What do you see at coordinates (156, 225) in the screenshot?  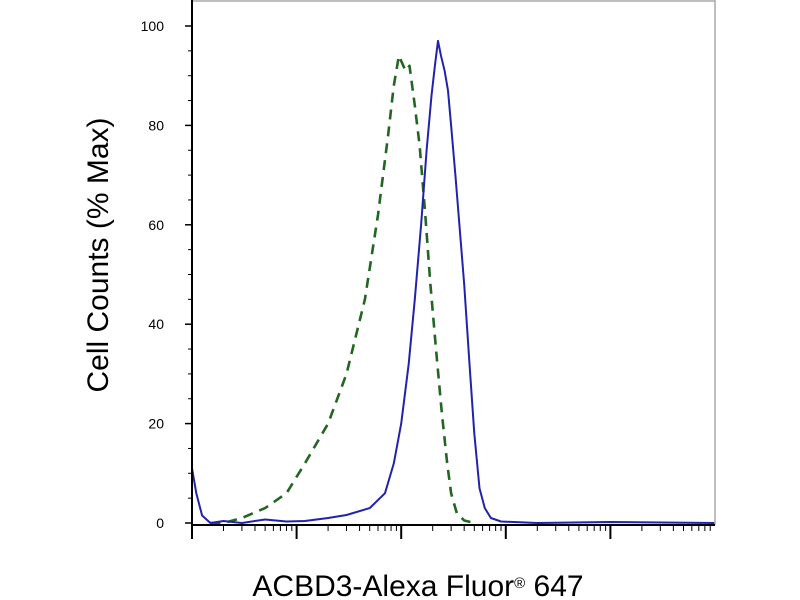 I see `y-tick-label-60: 60` at bounding box center [156, 225].